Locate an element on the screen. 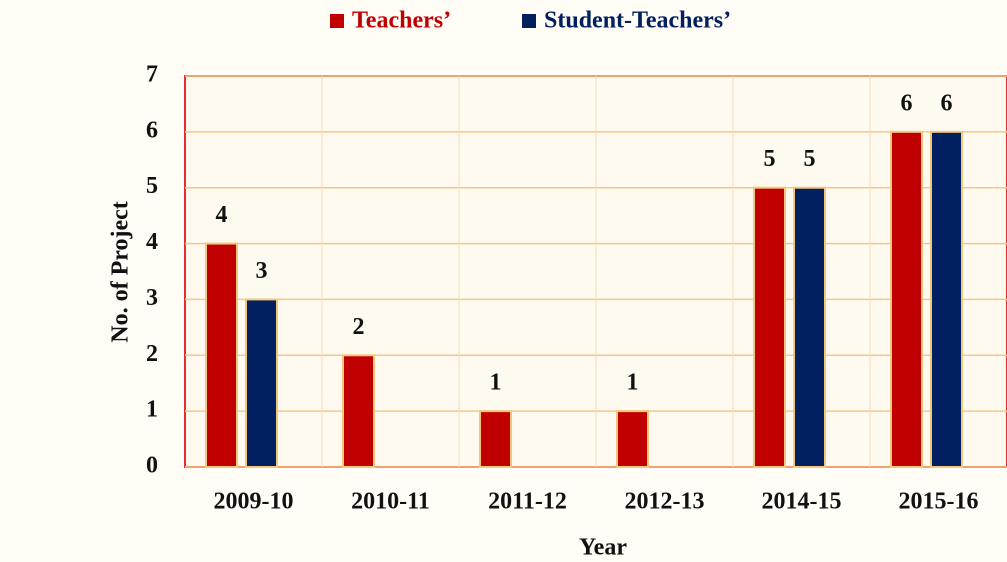 This screenshot has width=1007, height=562. y-axis-title: No. of Project is located at coordinates (121, 272).